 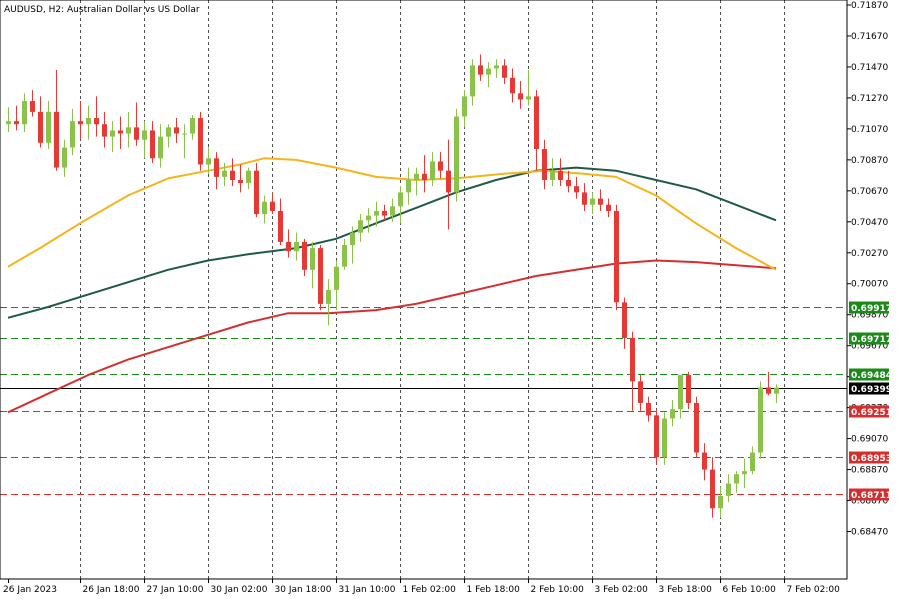 I want to click on y-tick-label: 0.68470, so click(x=869, y=533).